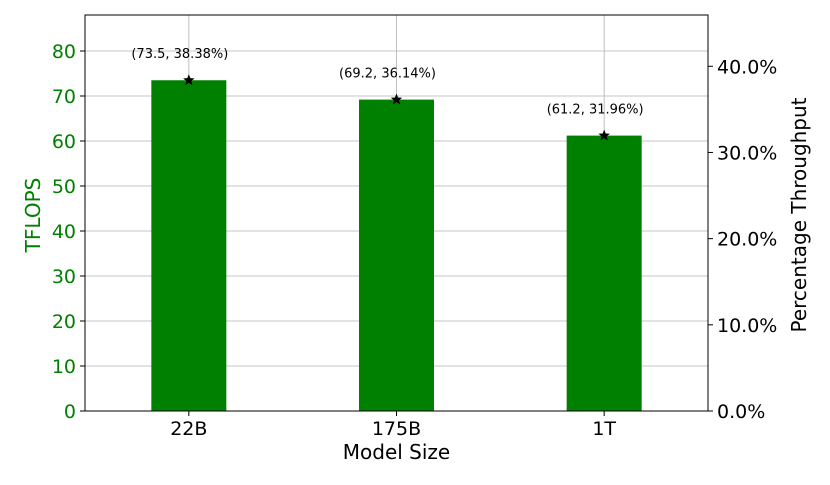 The width and height of the screenshot is (830, 485). Describe the element at coordinates (188, 429) in the screenshot. I see `x-tick-label: 22B` at that location.